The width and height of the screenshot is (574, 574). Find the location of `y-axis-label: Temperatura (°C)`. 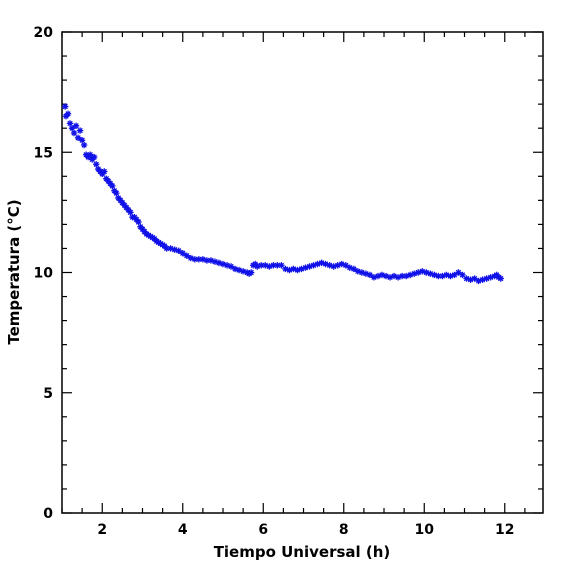

y-axis-label: Temperatura (°C) is located at coordinates (14, 271).